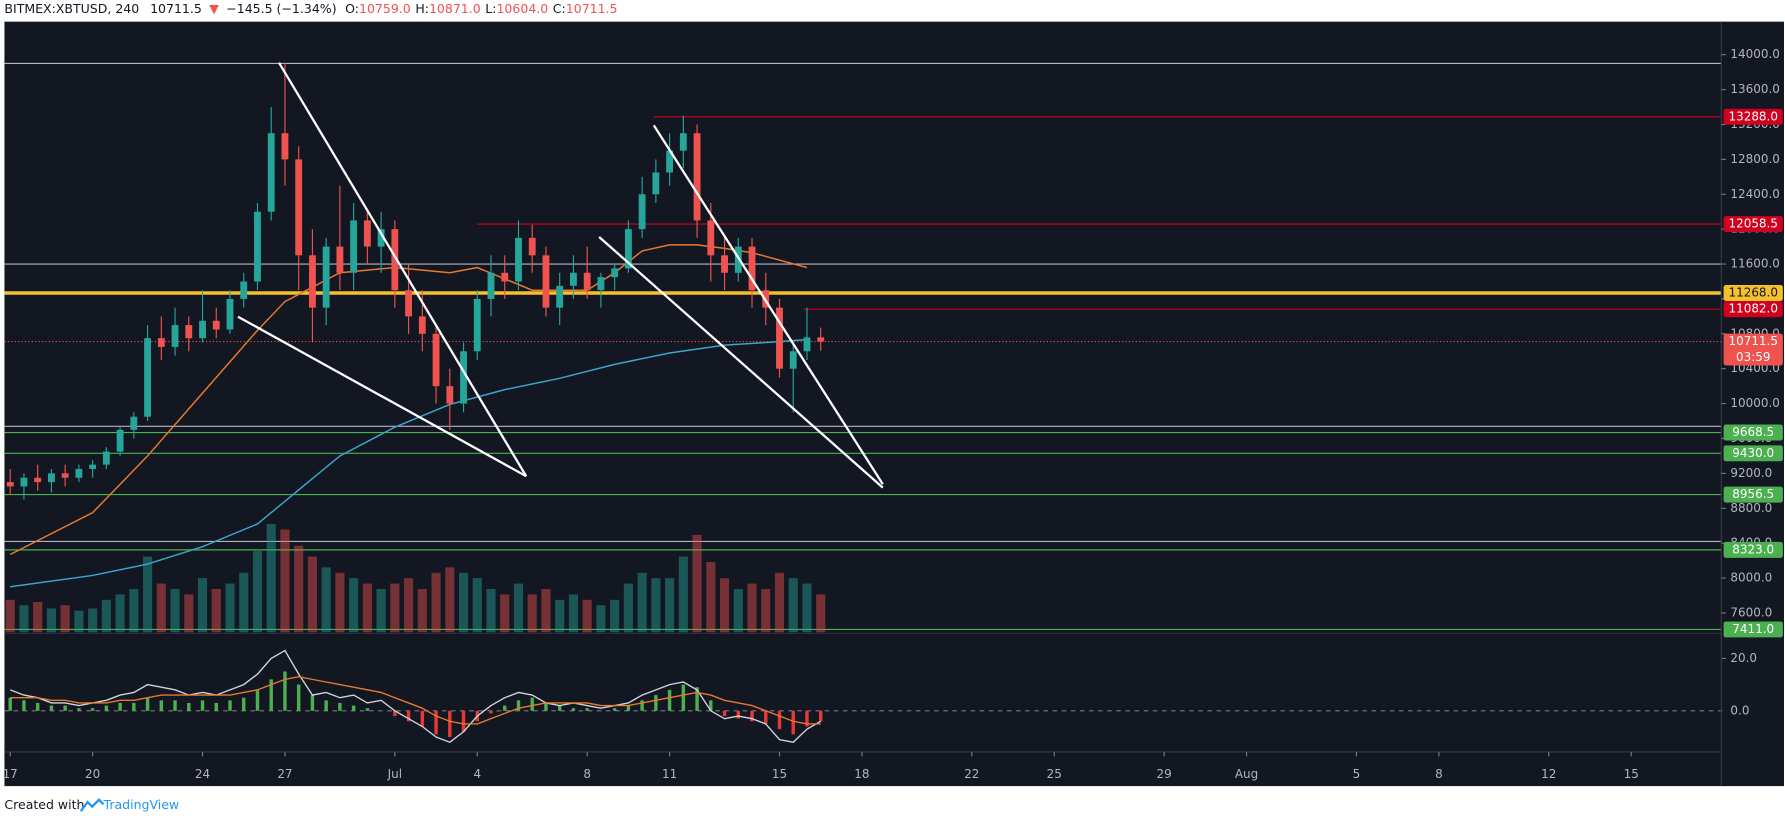  What do you see at coordinates (91, 804) in the screenshot?
I see `footer: Created with TradingView` at bounding box center [91, 804].